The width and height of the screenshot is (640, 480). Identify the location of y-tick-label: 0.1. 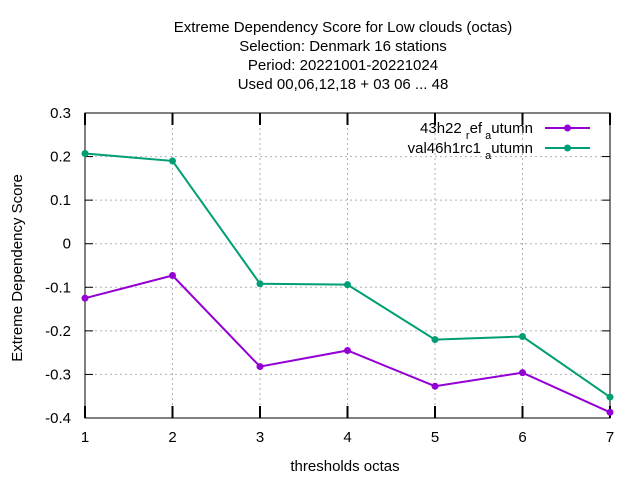
(60, 200).